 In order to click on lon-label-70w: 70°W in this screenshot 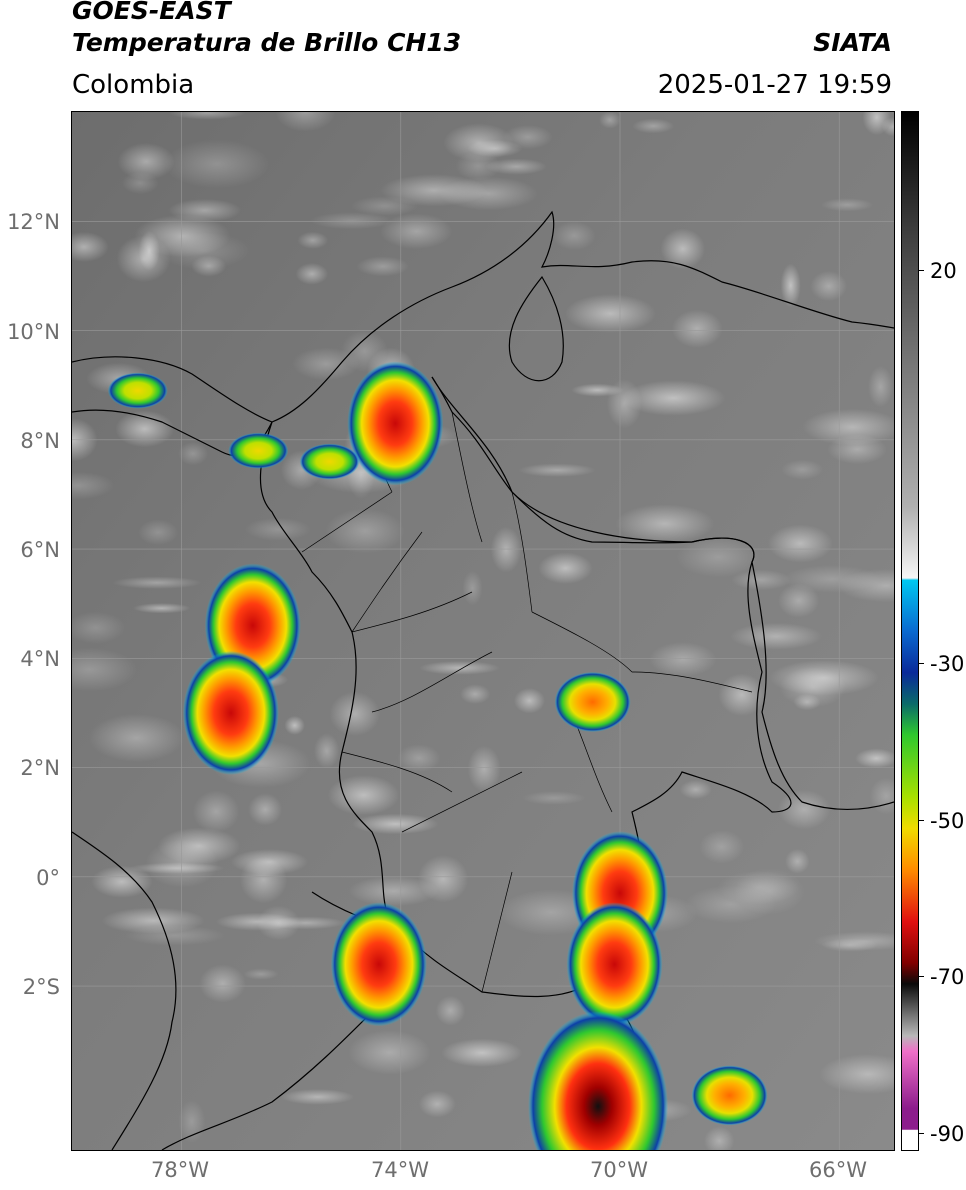, I will do `click(619, 1170)`.